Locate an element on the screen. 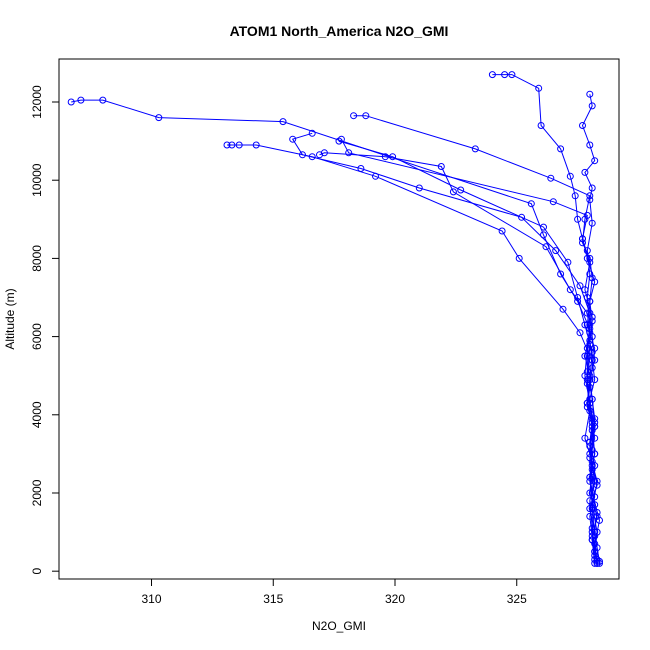 This screenshot has width=650, height=650. y-tick-label: 0 is located at coordinates (37, 571).